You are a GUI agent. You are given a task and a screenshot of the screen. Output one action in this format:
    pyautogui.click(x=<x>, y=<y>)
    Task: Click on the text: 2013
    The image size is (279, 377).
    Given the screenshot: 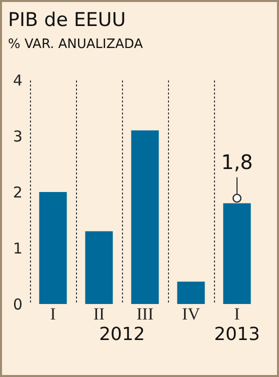 What is the action you would take?
    pyautogui.click(x=237, y=334)
    